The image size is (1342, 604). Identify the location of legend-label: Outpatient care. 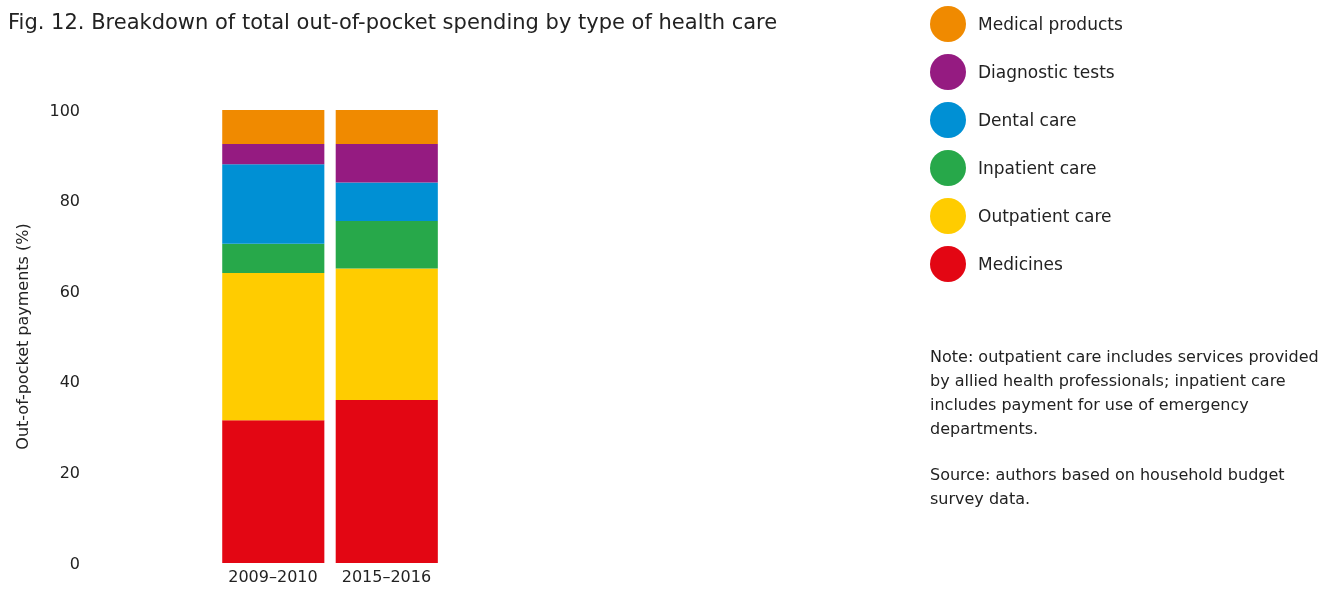
(1045, 216).